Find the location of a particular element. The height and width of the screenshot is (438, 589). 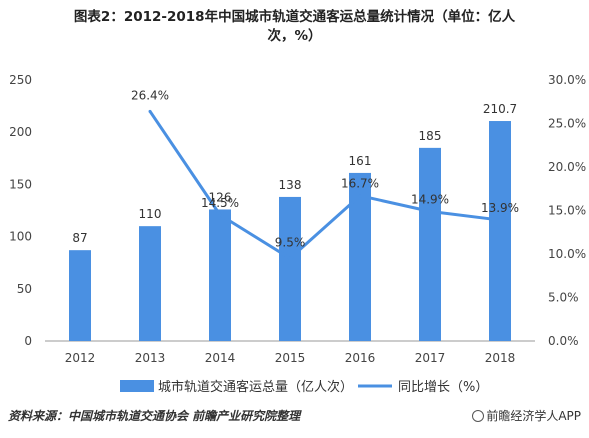

growth-value-label: 14.5% is located at coordinates (220, 203).